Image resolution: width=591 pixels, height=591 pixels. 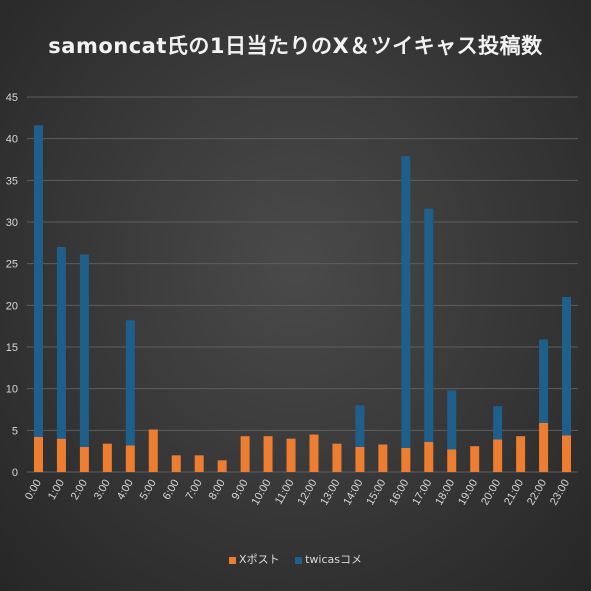 I want to click on x-tick-label: 9:00, so click(x=240, y=490).